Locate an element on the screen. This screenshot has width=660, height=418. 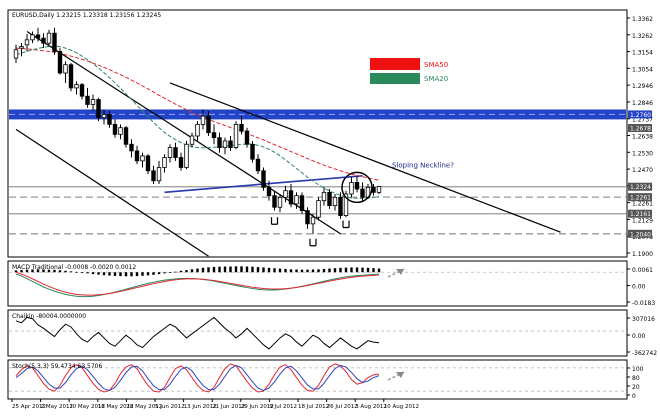
low-marker-icon is located at coordinates (346, 224).